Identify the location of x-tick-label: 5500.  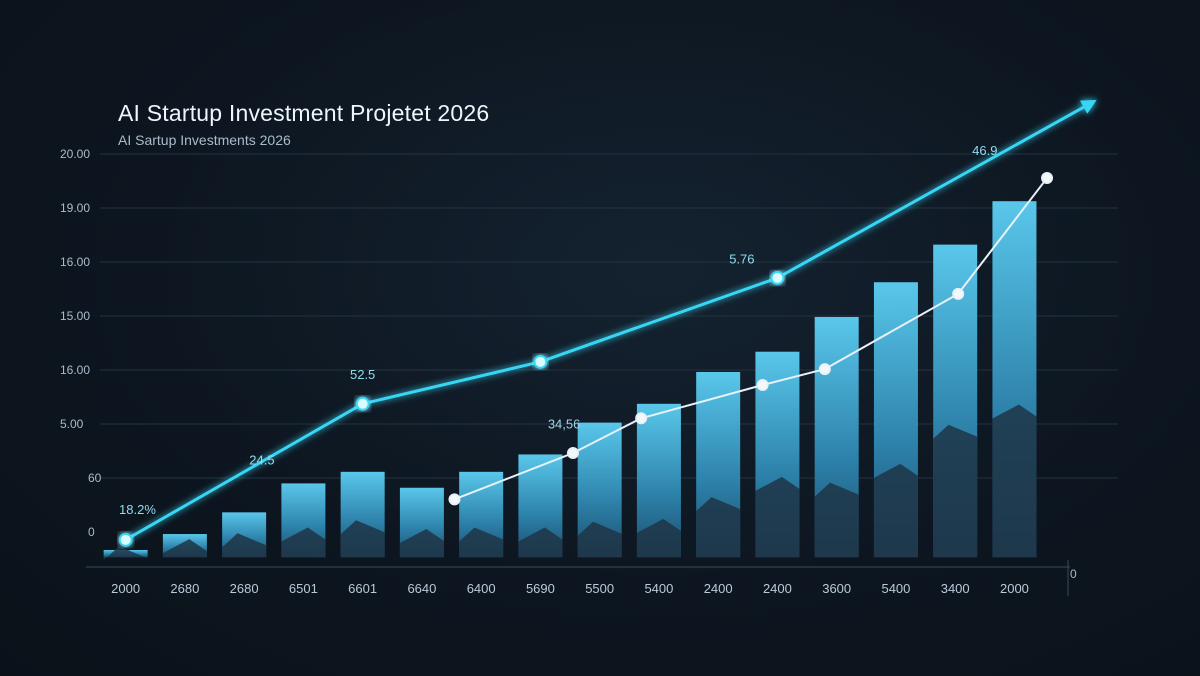
(599, 588).